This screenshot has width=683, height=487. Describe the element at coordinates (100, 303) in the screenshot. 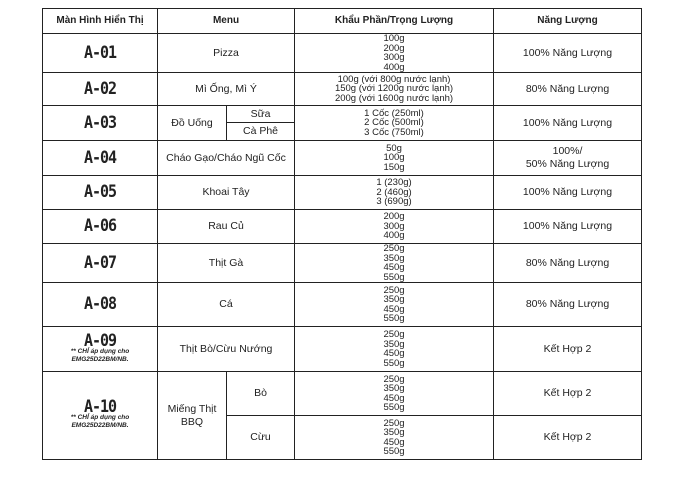

I see `display-code: A-08` at that location.